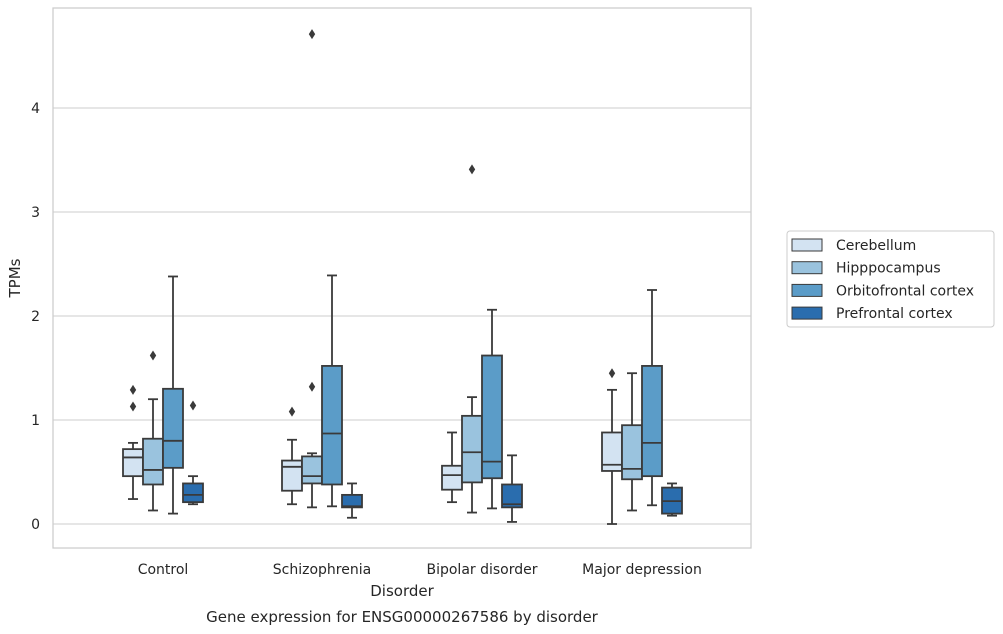 The height and width of the screenshot is (634, 1003). I want to click on y-tick-label: 3, so click(35, 213).